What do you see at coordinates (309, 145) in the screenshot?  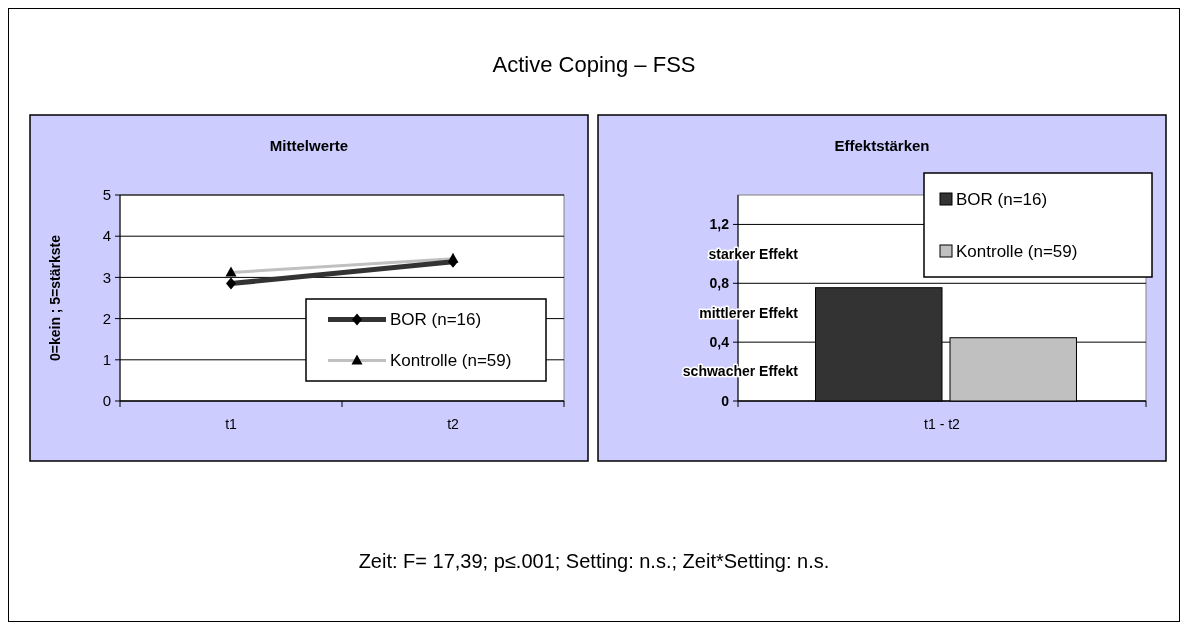 I see `chart-title: Mittelwerte` at bounding box center [309, 145].